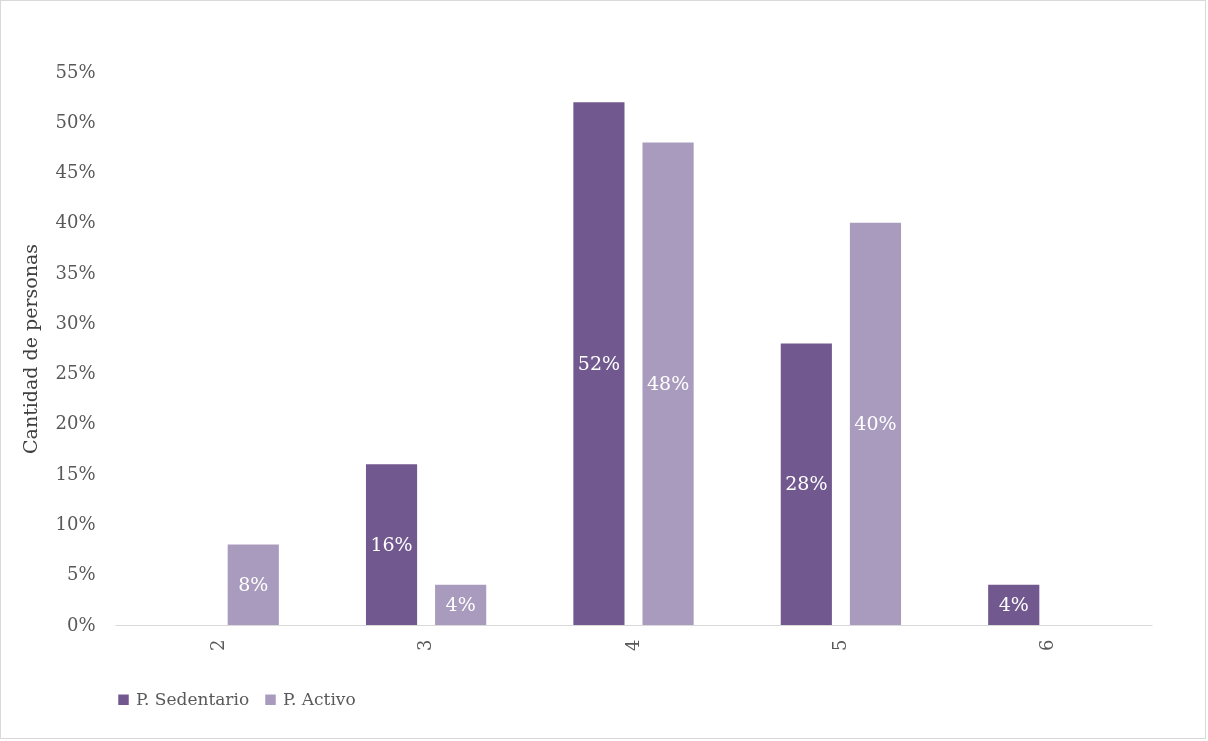 This screenshot has height=741, width=1208. Describe the element at coordinates (839, 645) in the screenshot. I see `x-tick-label: 5` at that location.